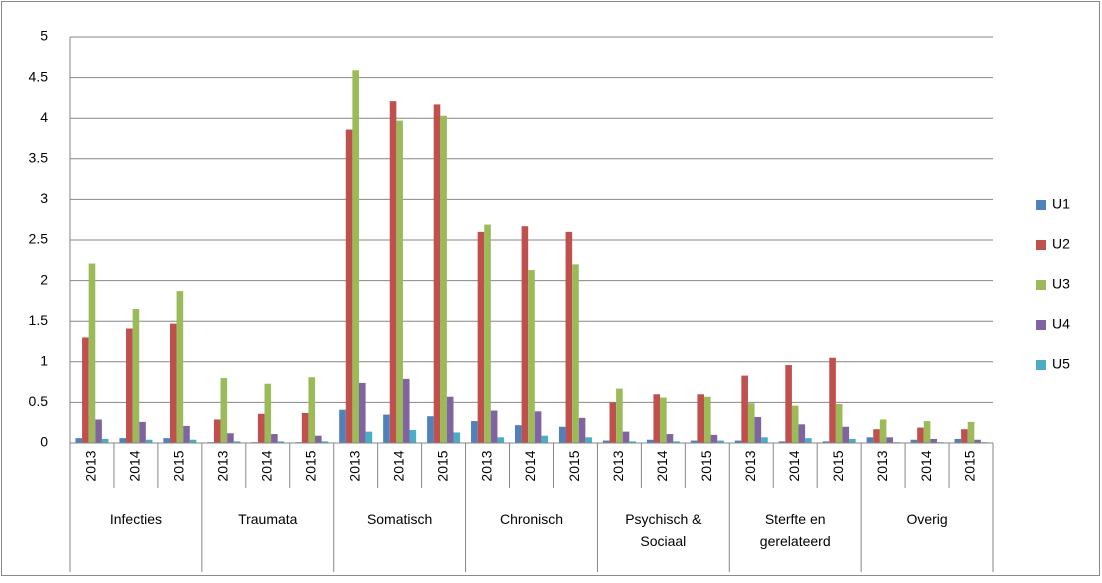 The height and width of the screenshot is (583, 1102). Describe the element at coordinates (1061, 244) in the screenshot. I see `legend-label: U2` at that location.